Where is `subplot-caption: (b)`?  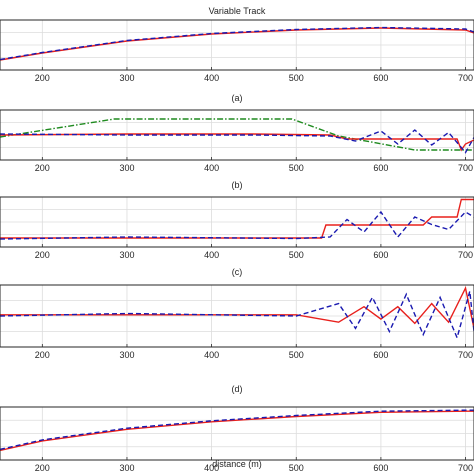 subplot-caption: (b) is located at coordinates (237, 185).